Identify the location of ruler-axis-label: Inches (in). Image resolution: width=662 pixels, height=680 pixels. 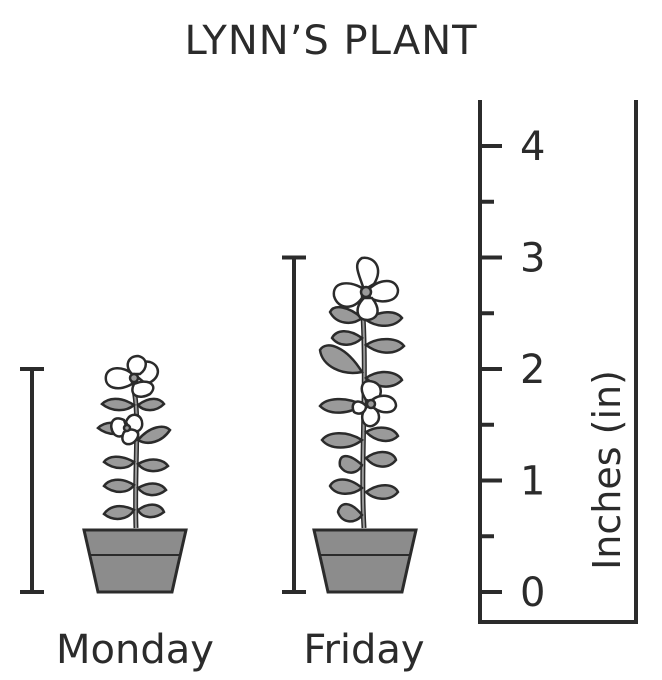
(607, 470).